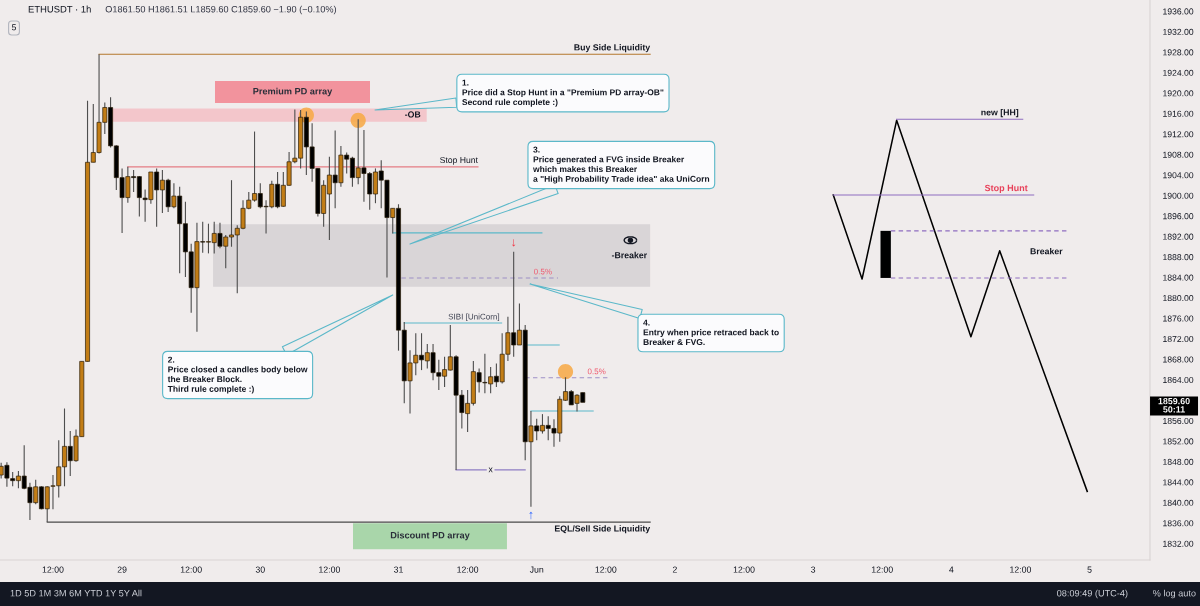 The width and height of the screenshot is (1200, 606). What do you see at coordinates (1178, 298) in the screenshot?
I see `y-tick-label: 1880.00` at bounding box center [1178, 298].